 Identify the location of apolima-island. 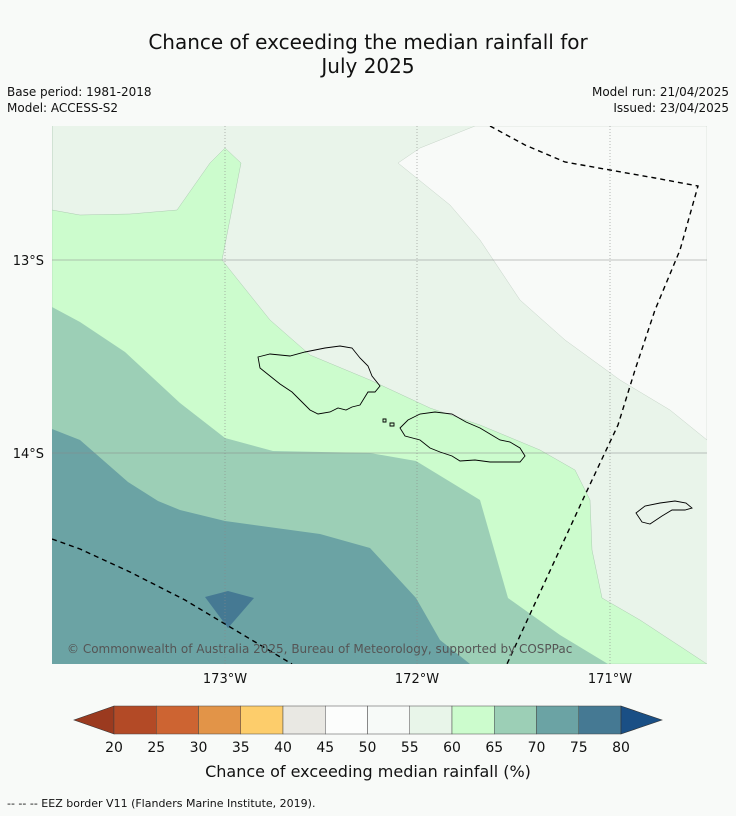
(392, 424).